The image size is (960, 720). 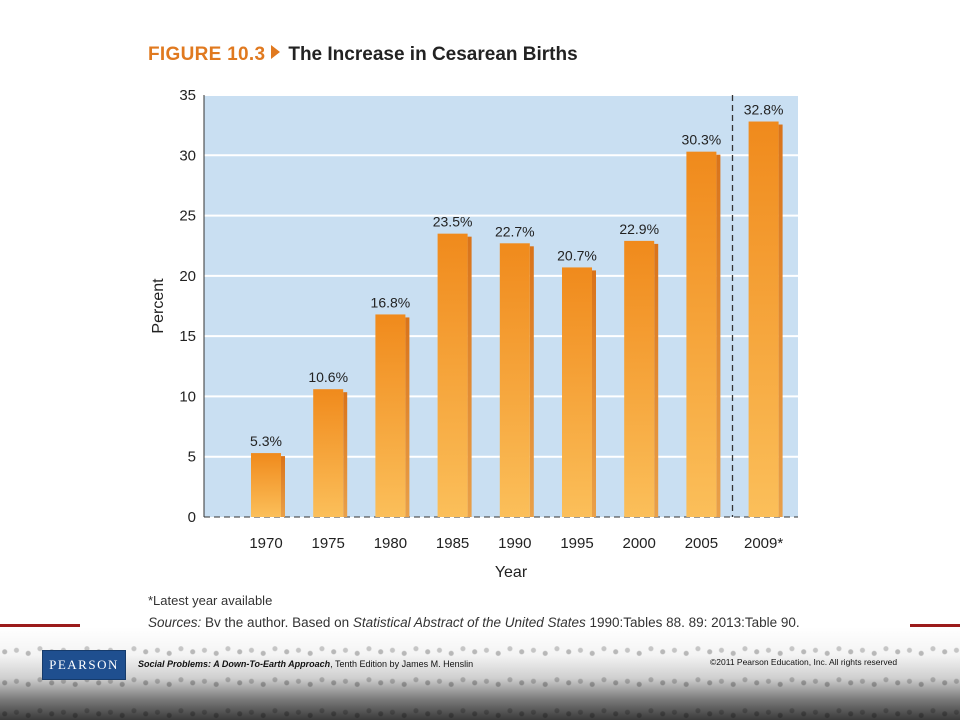 I want to click on sources-text-2: 1990:Tables 88, 89; 2013:Table 90., so click(x=692, y=622).